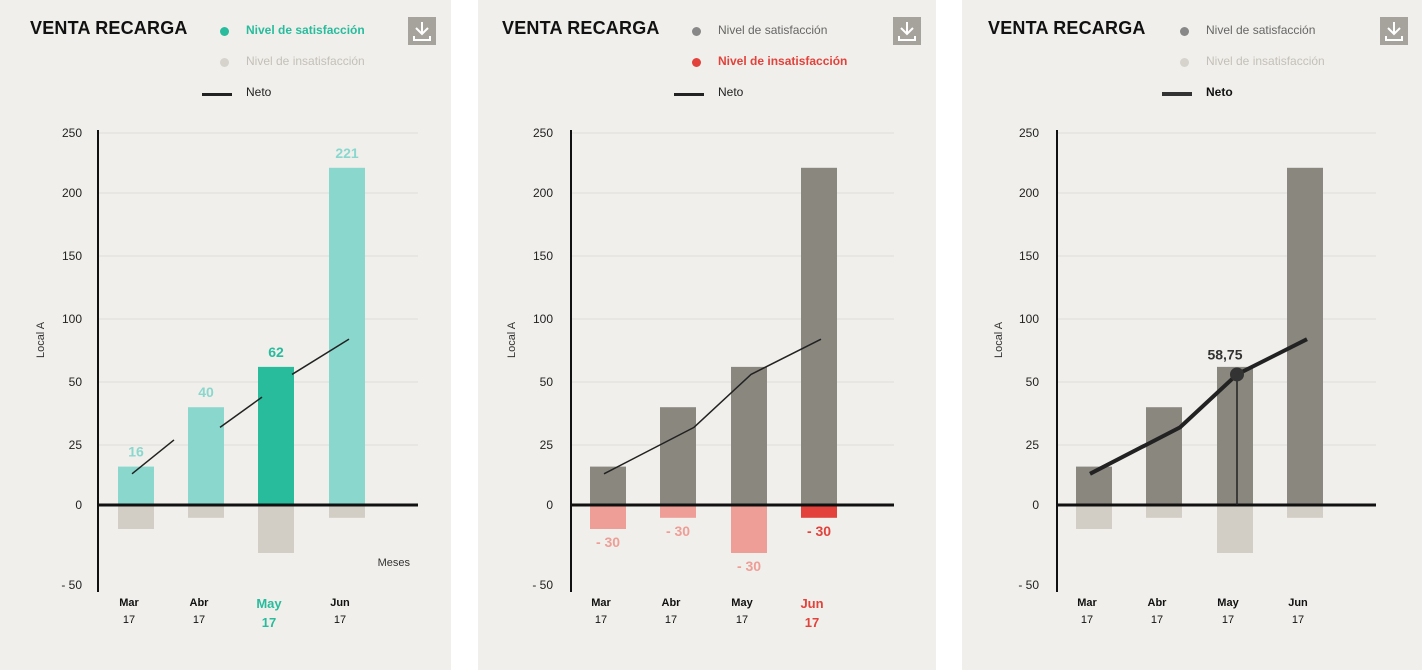  I want to click on x-axis-label: Meses, so click(394, 563).